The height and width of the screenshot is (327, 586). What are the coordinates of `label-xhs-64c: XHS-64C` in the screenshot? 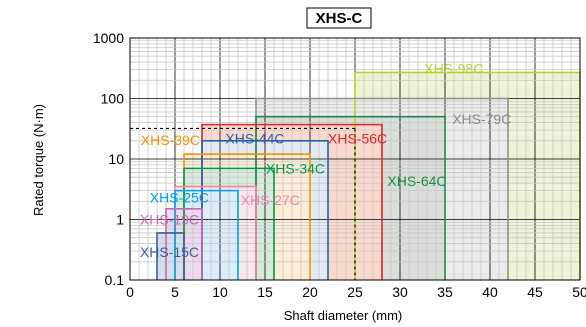 It's located at (416, 181).